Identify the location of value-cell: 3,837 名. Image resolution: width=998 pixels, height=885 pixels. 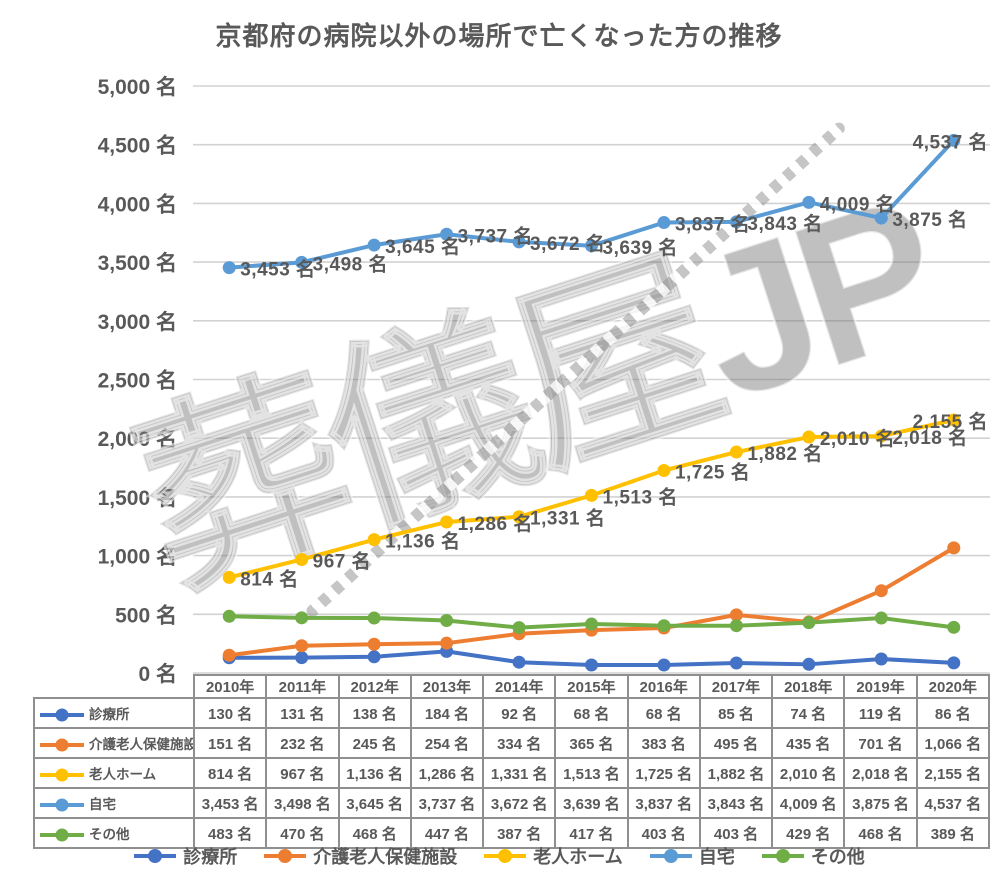
(663, 803).